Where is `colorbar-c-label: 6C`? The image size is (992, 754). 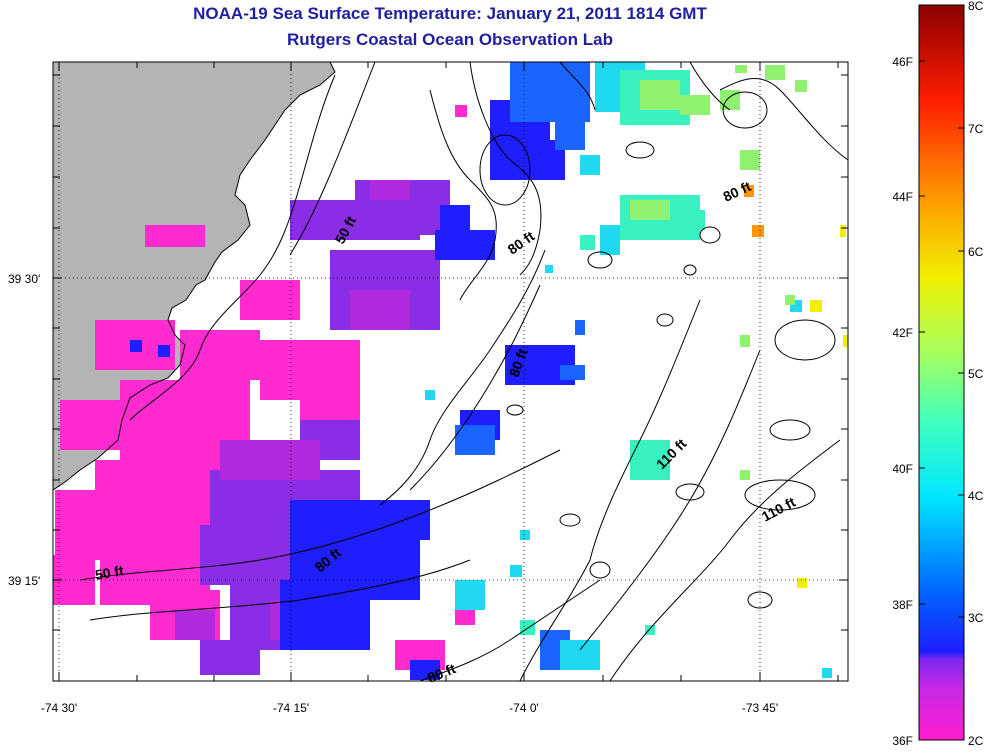
colorbar-c-label: 6C is located at coordinates (976, 252).